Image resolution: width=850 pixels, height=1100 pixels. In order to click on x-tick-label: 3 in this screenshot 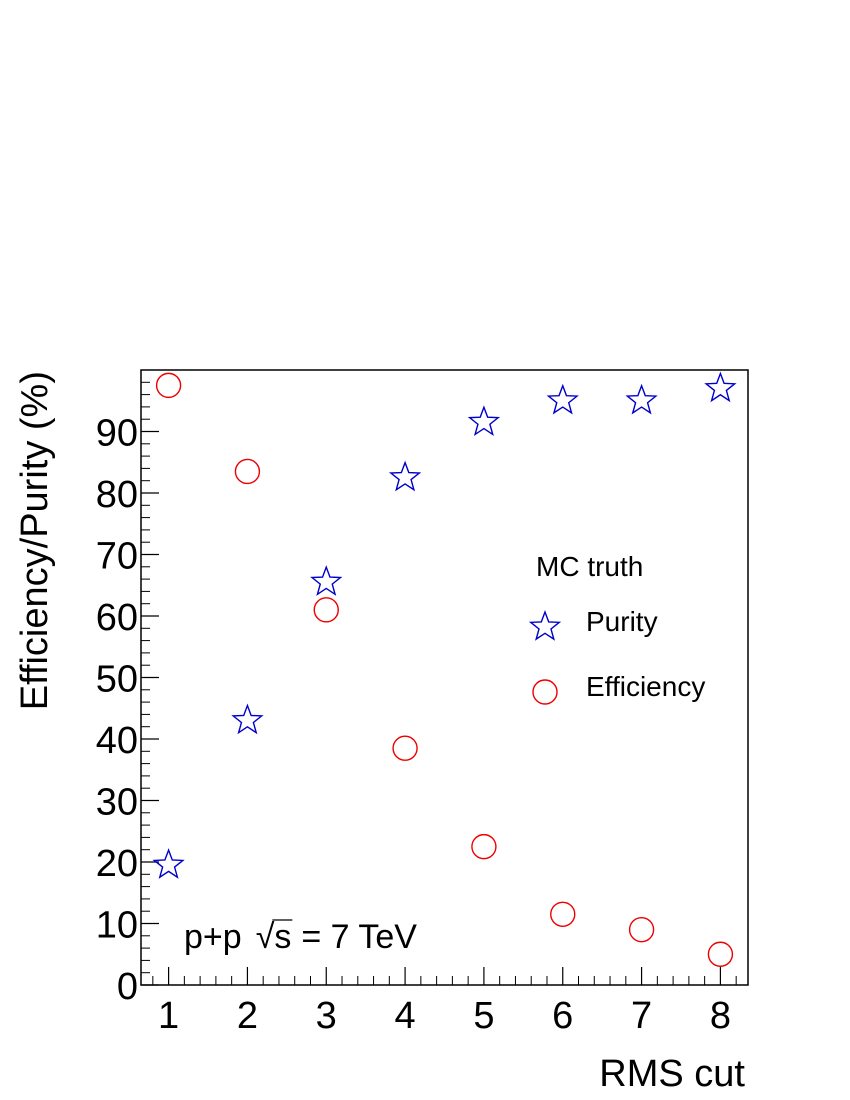, I will do `click(326, 1016)`.